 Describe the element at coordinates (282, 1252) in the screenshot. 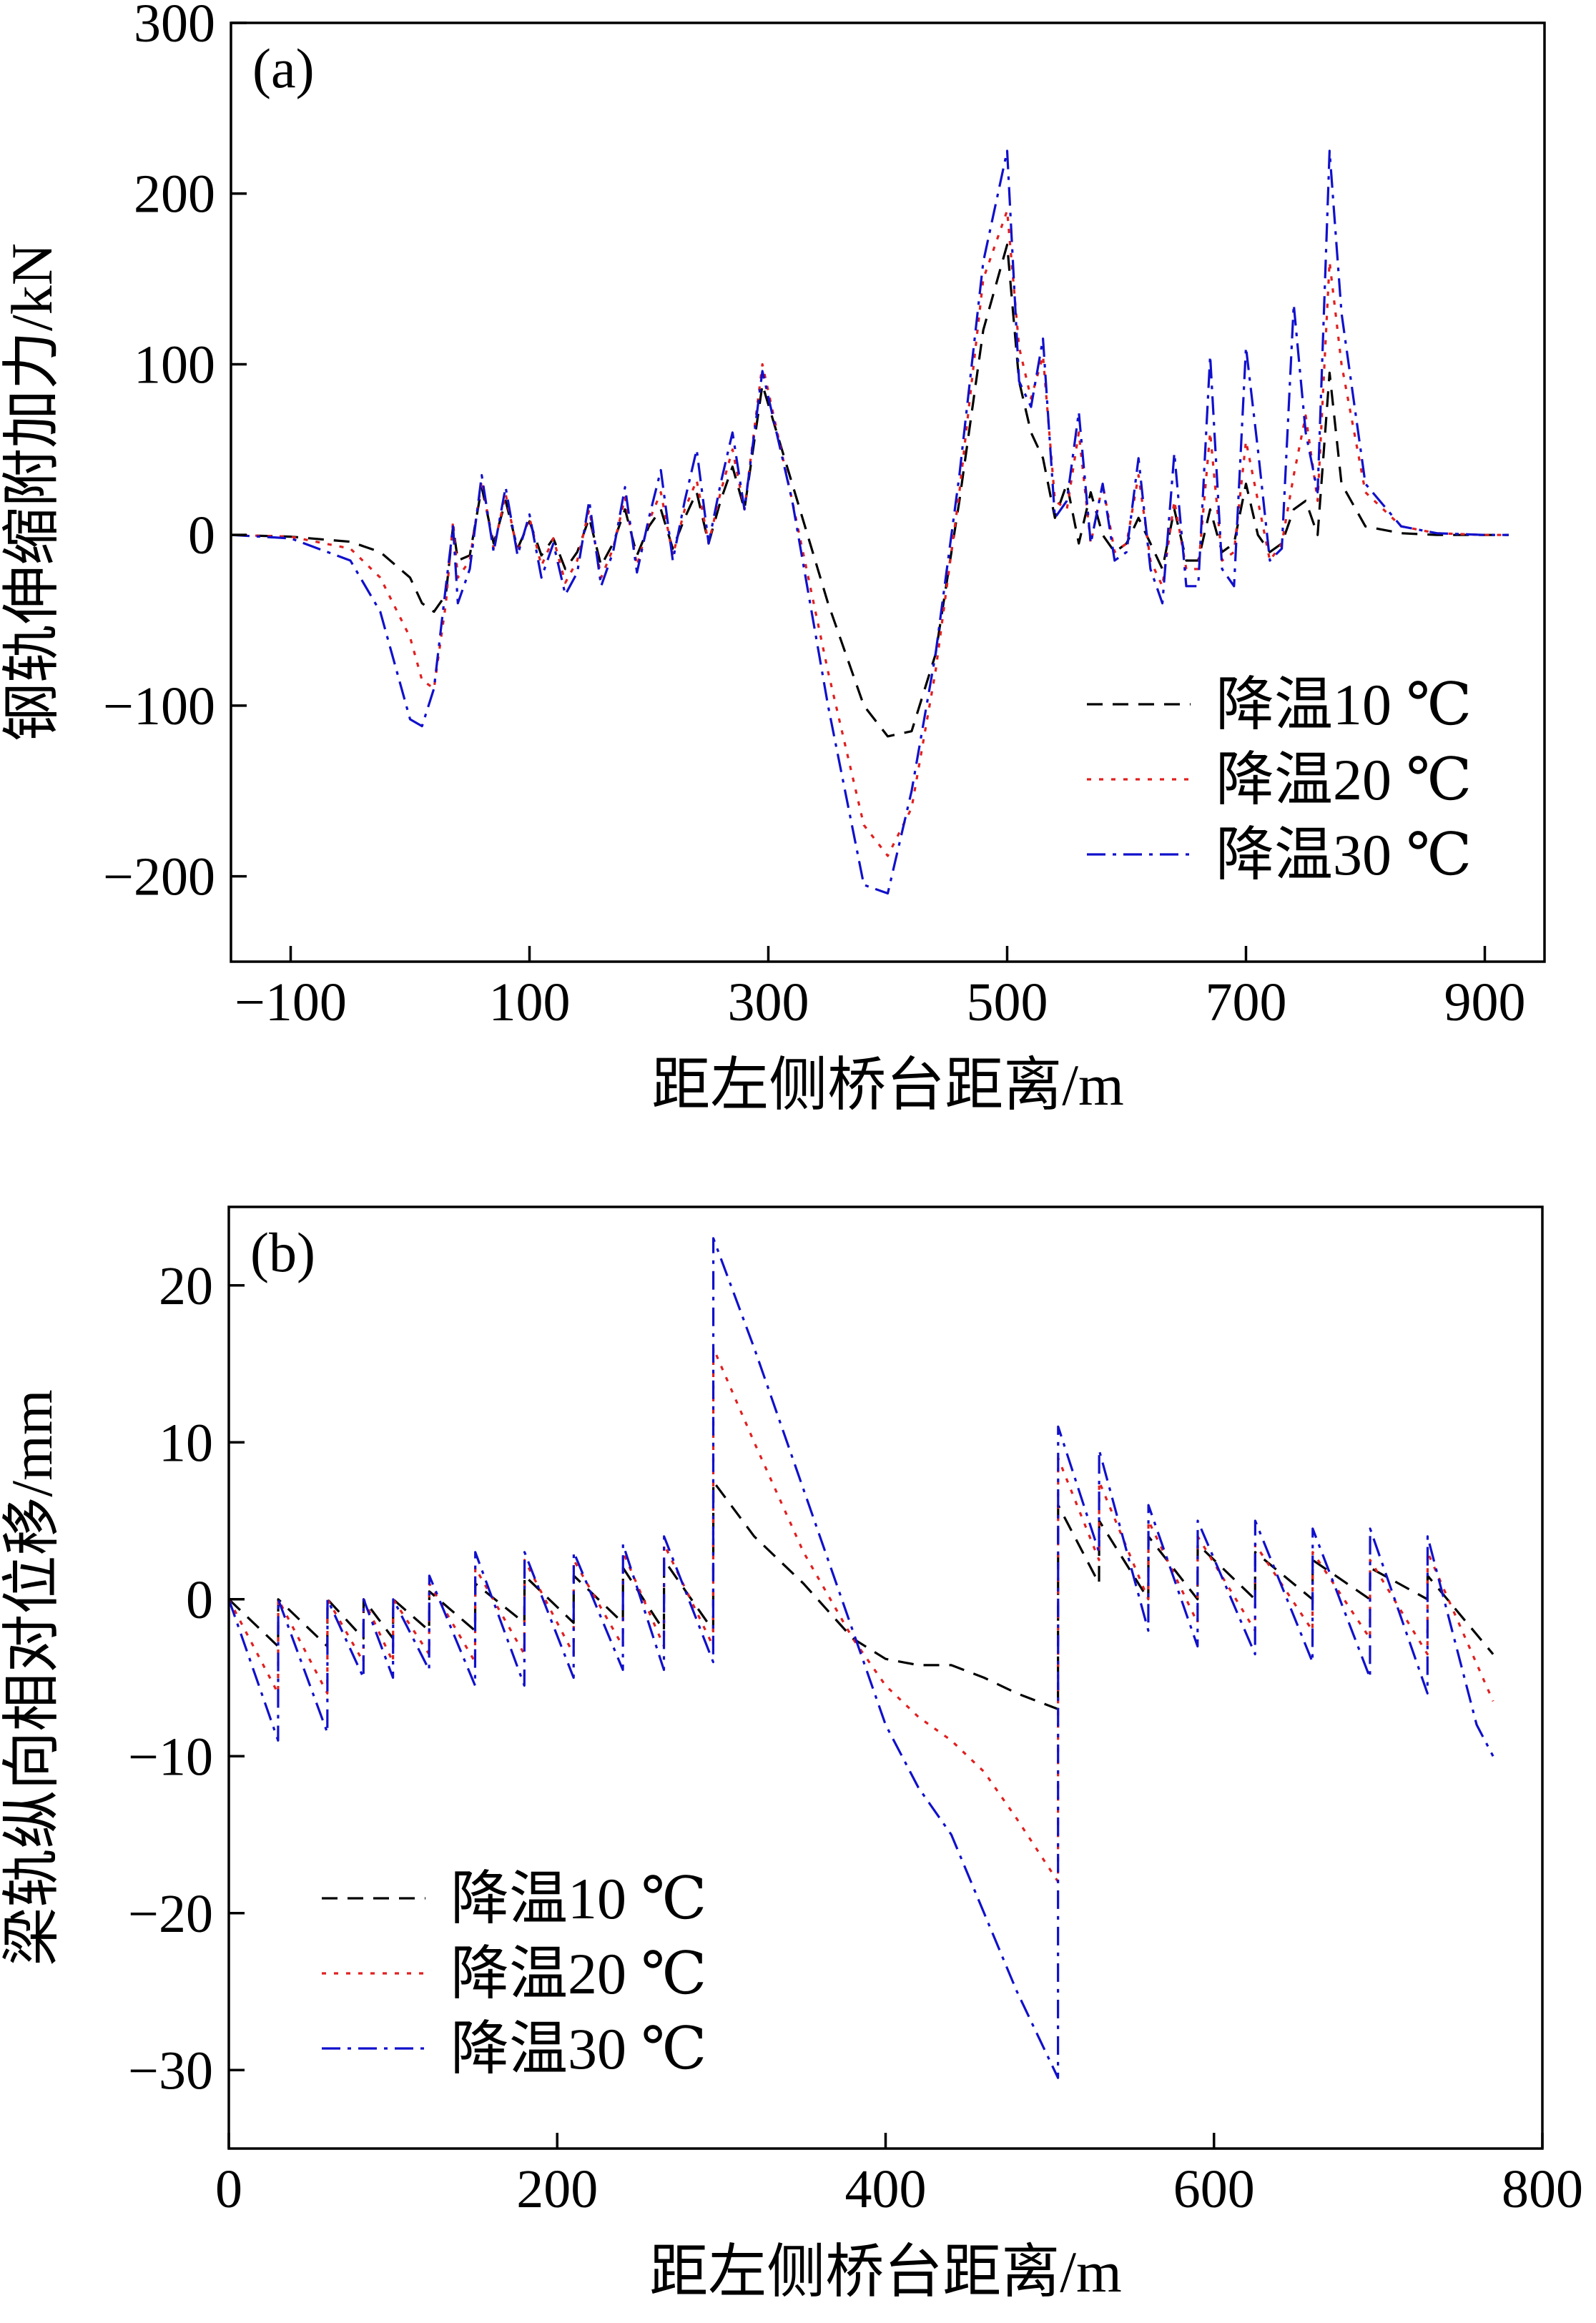

I see `panel-label: (b)` at that location.